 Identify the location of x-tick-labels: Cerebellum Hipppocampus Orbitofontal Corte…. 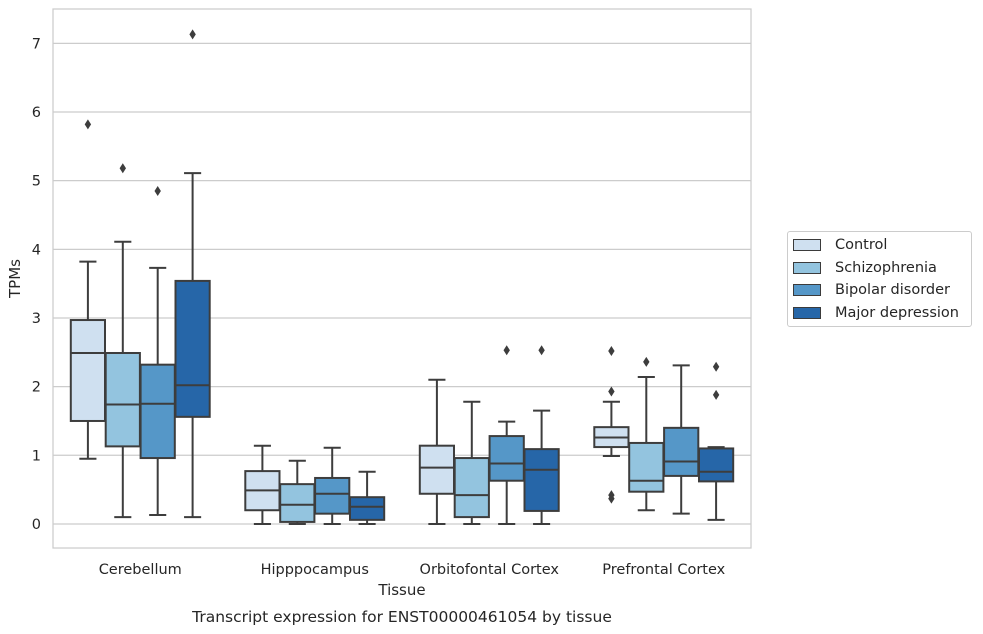
(412, 570).